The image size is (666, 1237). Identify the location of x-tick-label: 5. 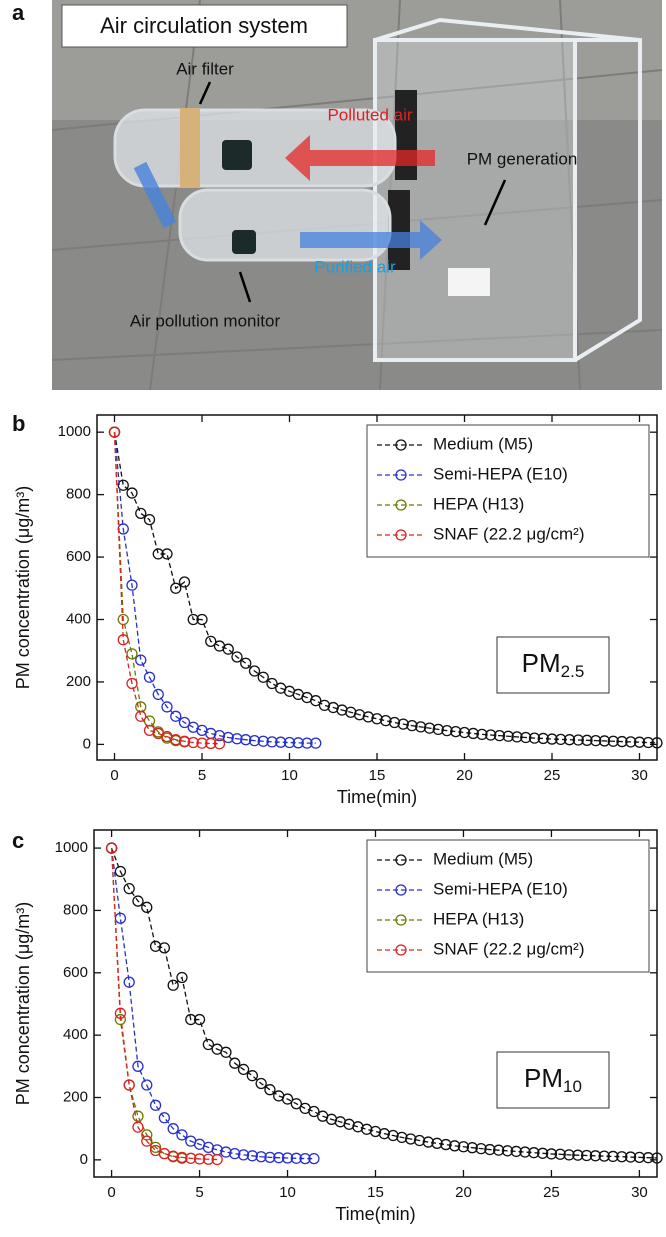
(202, 775).